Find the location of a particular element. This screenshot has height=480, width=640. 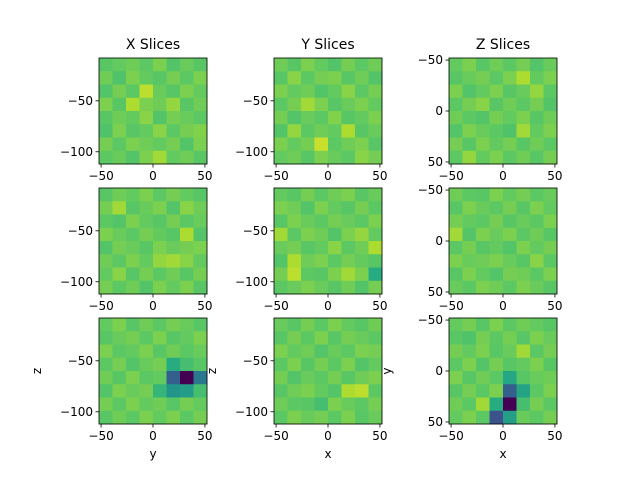

subplot-title: X Slices is located at coordinates (153, 45).